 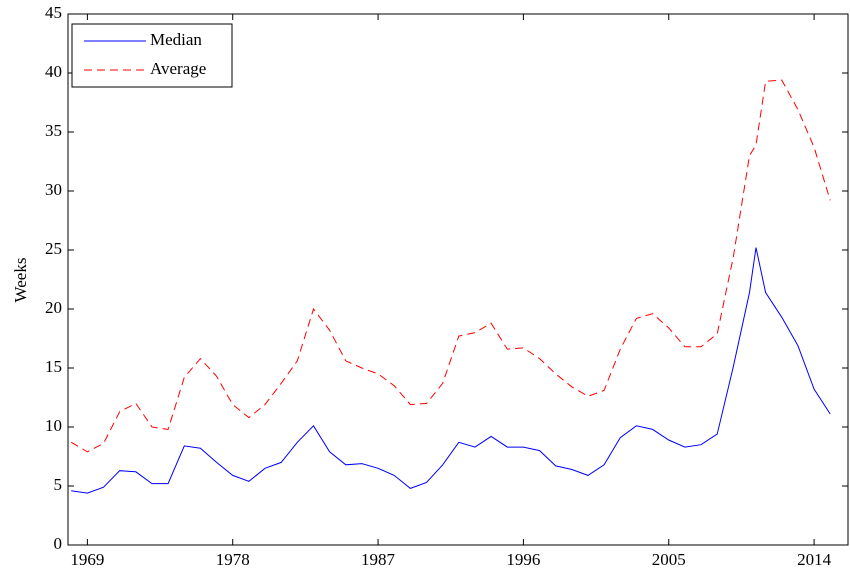 What do you see at coordinates (378, 559) in the screenshot?
I see `x-tick-label: 1987` at bounding box center [378, 559].